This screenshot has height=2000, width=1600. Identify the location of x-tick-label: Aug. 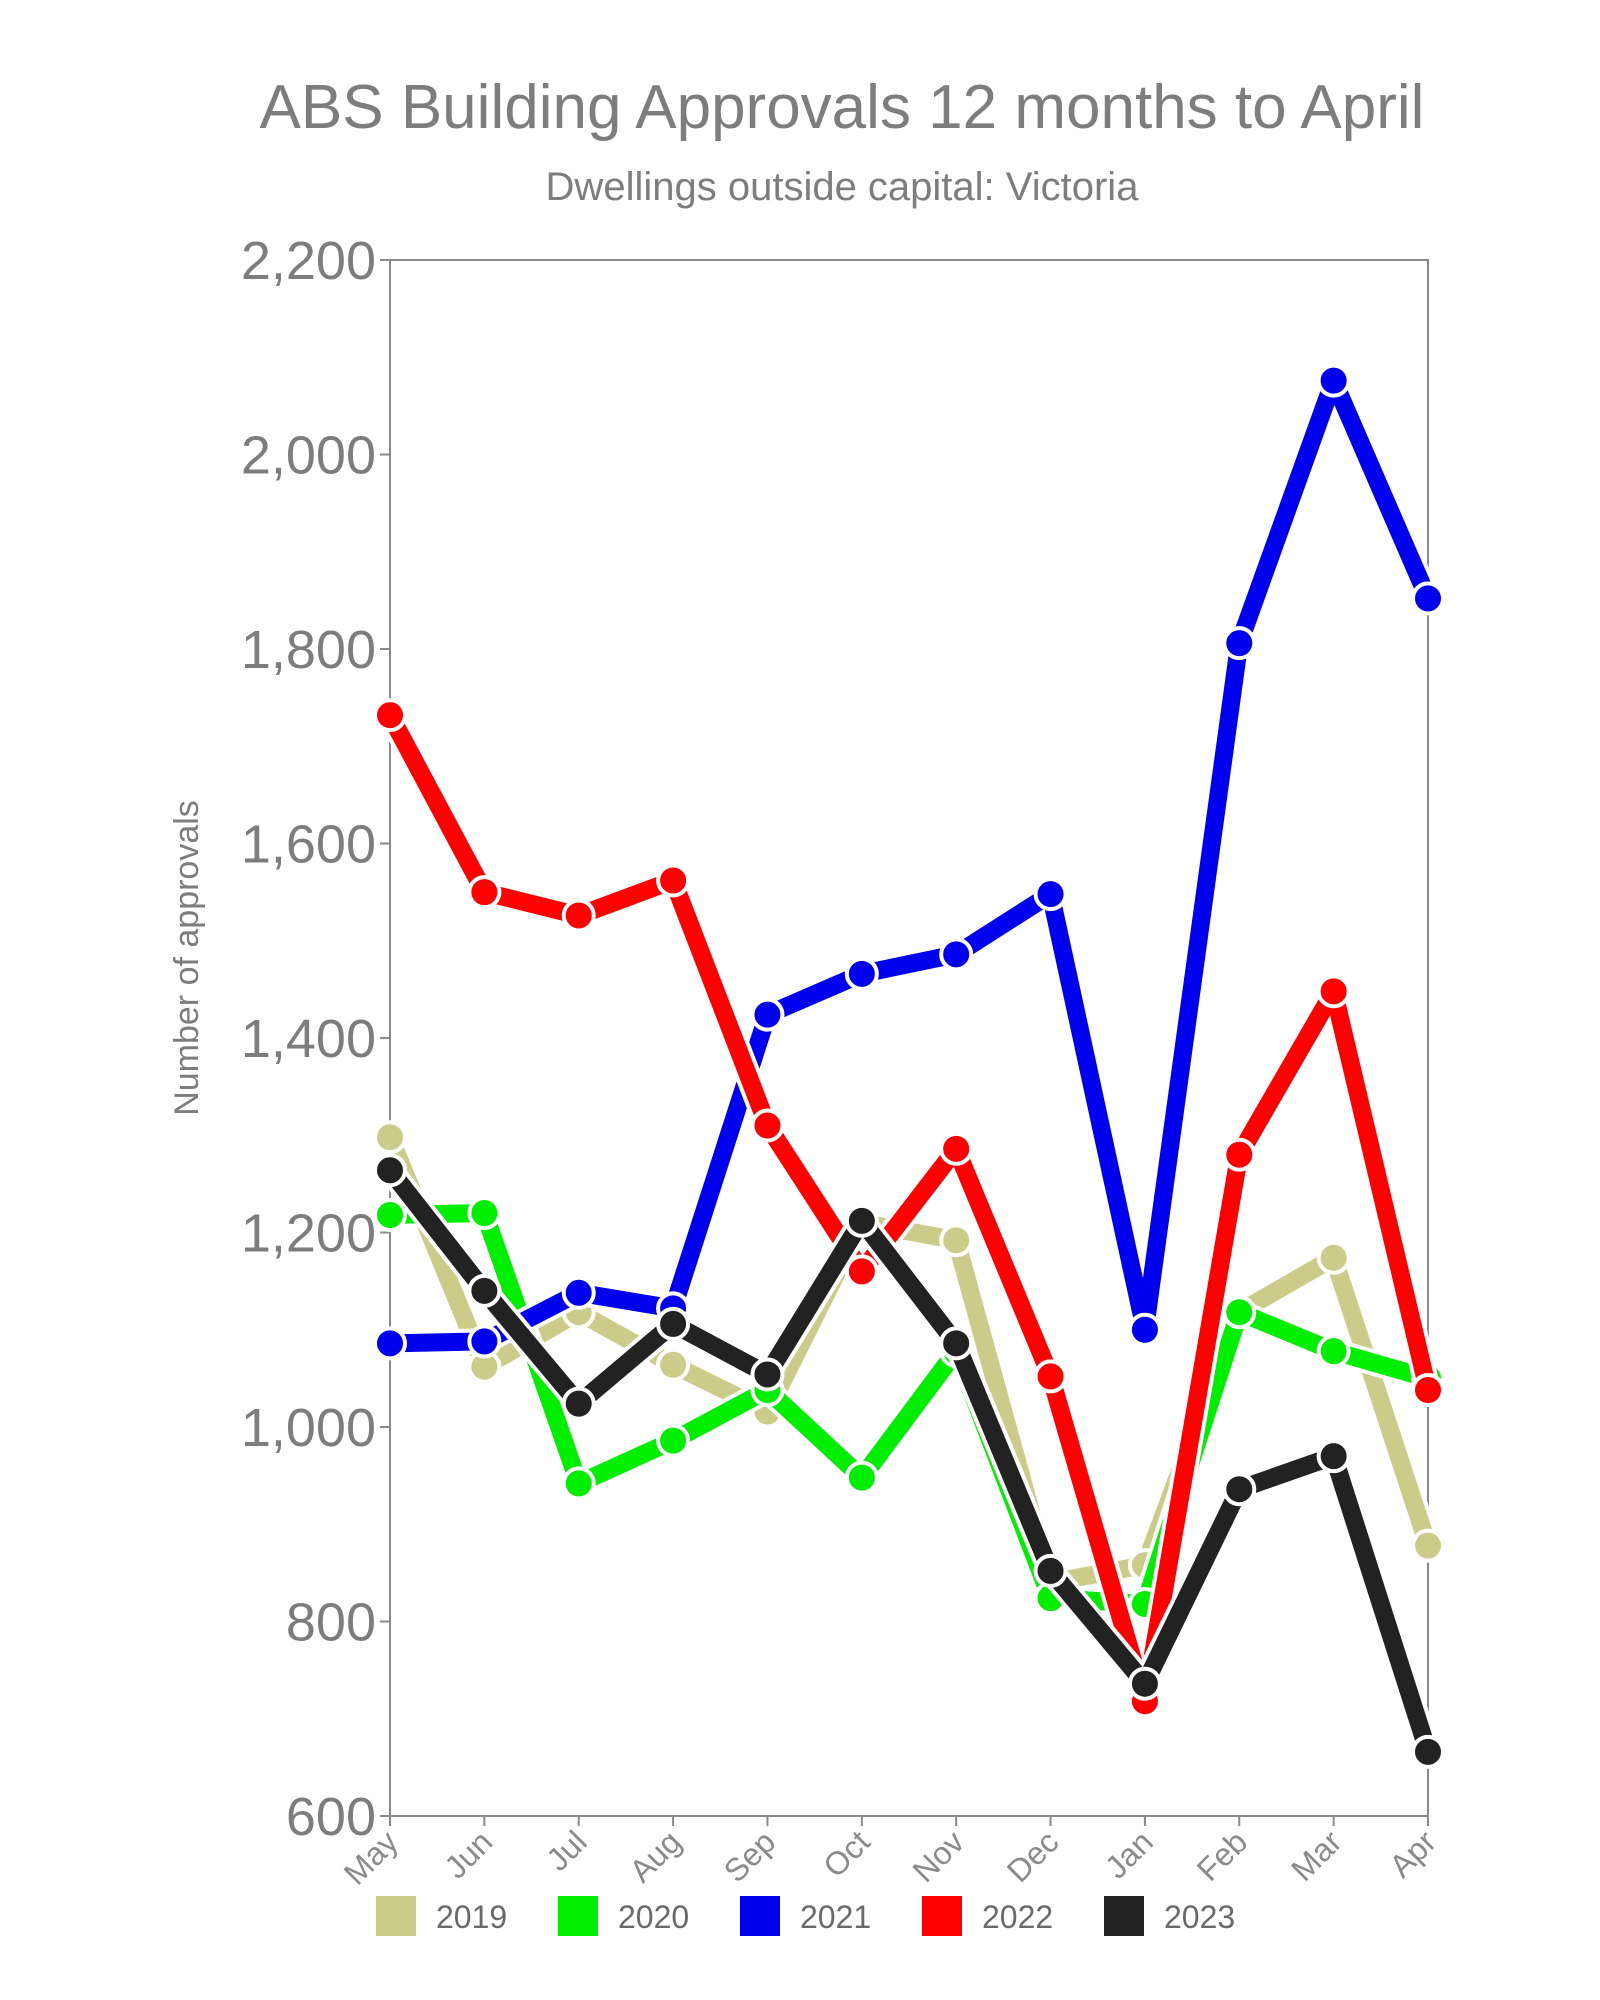
(655, 1856).